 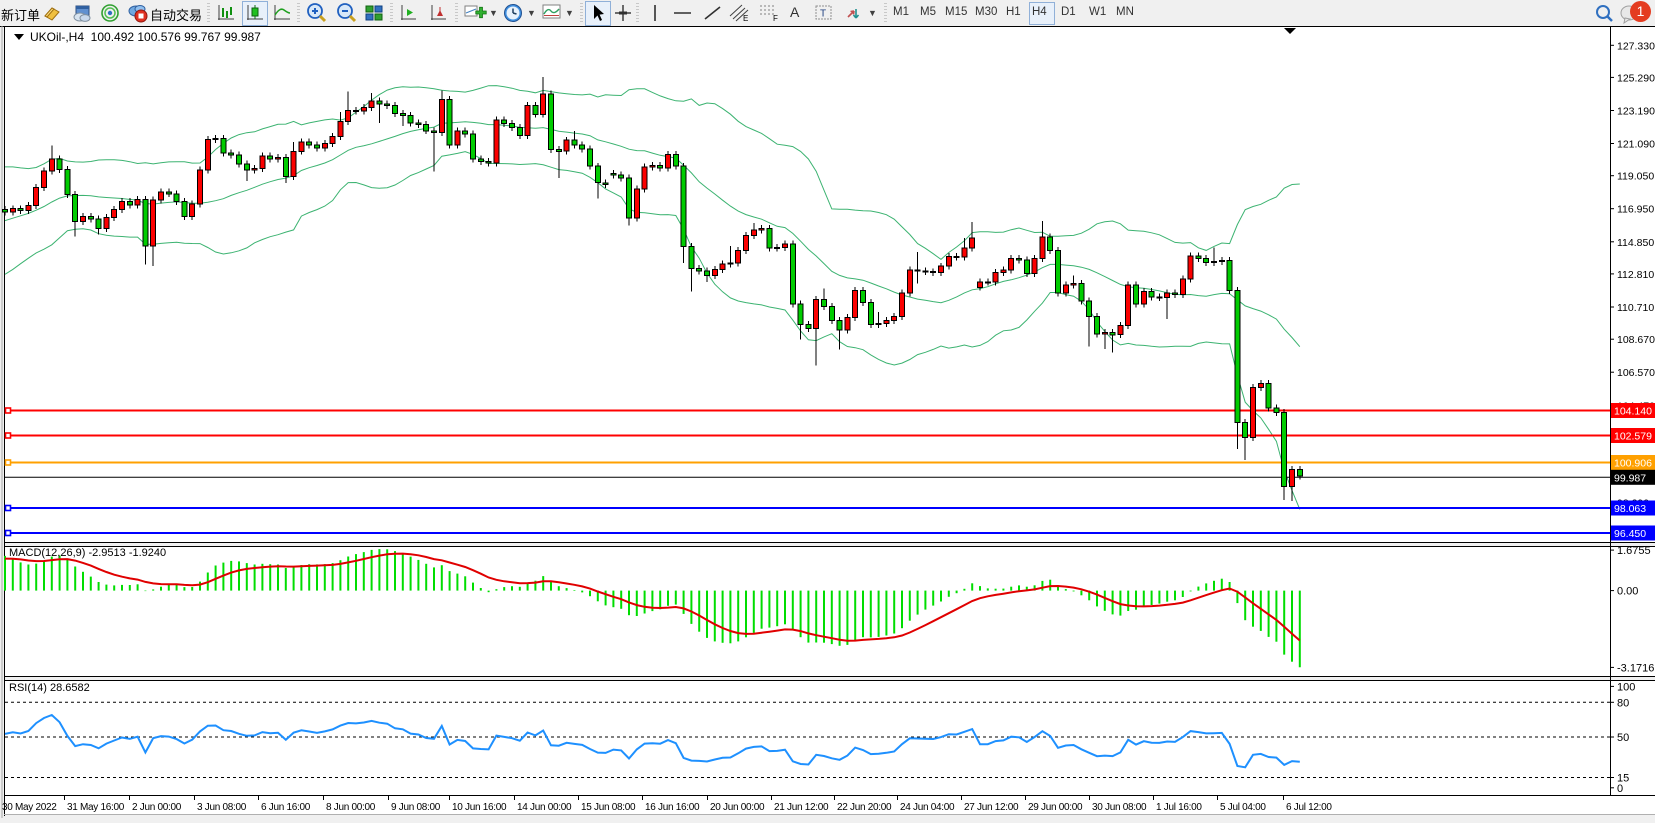 I want to click on svg-text: 108.670, so click(x=1636, y=340).